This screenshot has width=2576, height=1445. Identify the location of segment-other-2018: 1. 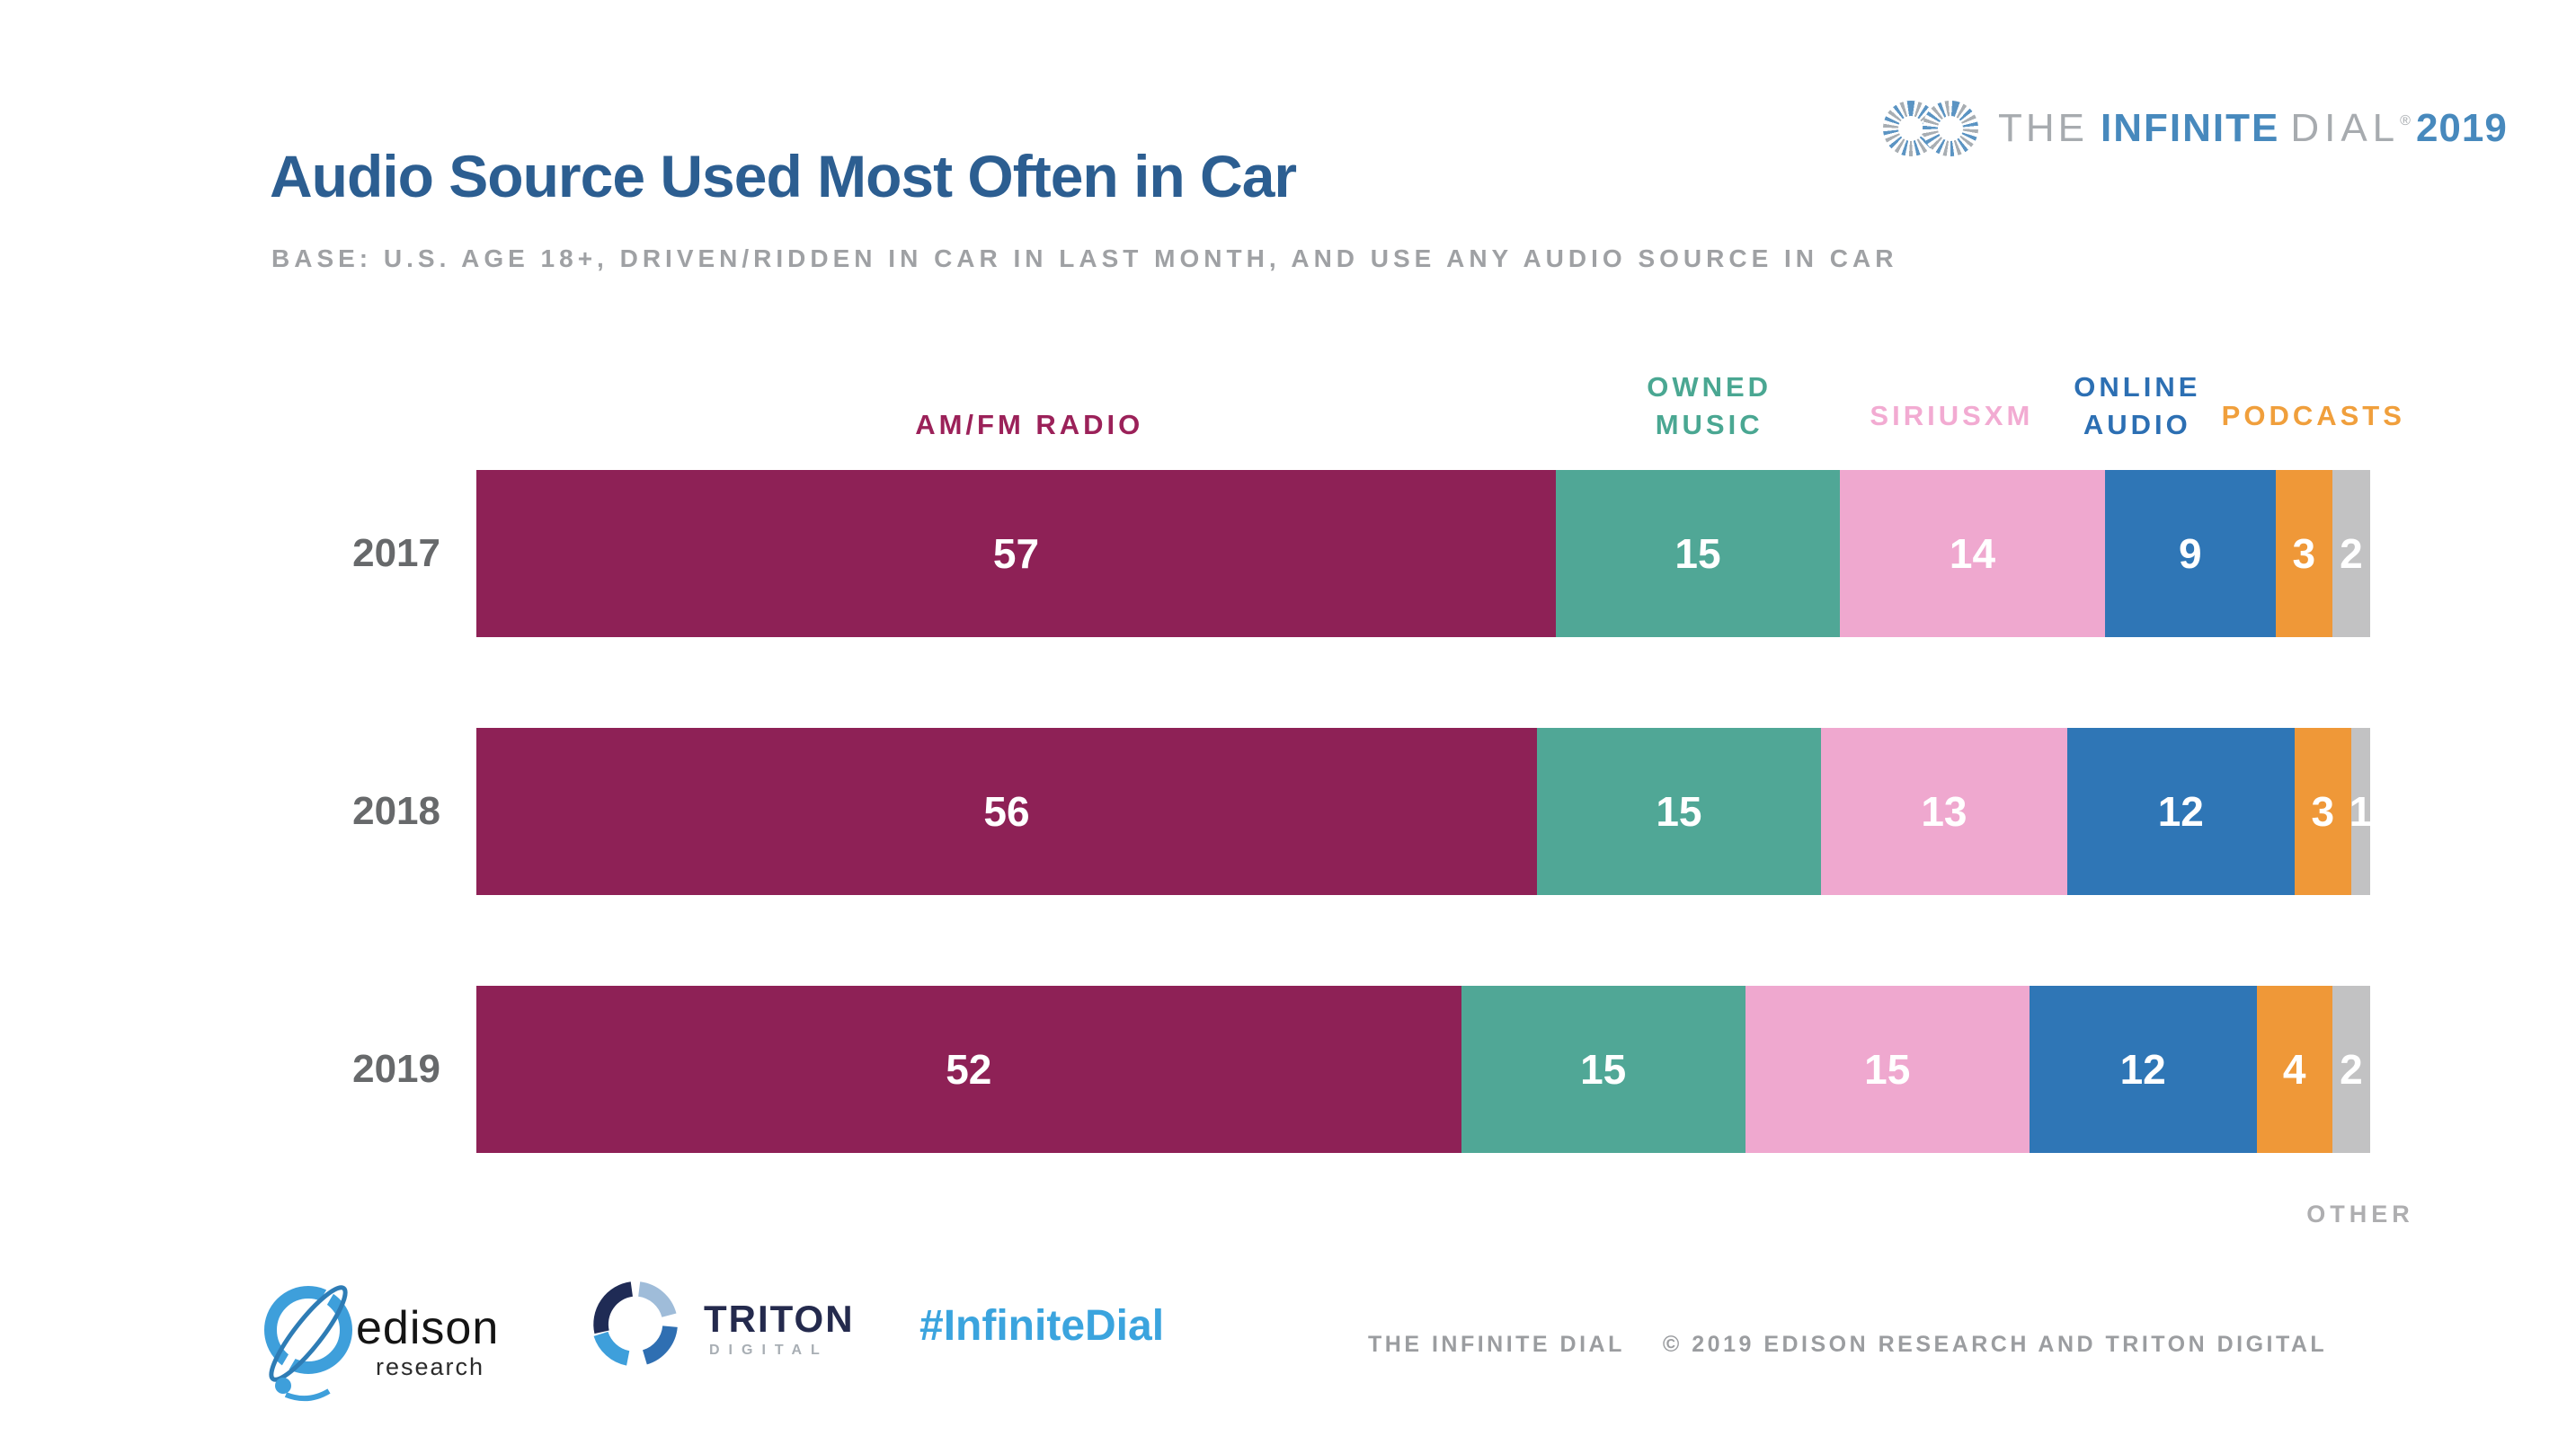
(2361, 811).